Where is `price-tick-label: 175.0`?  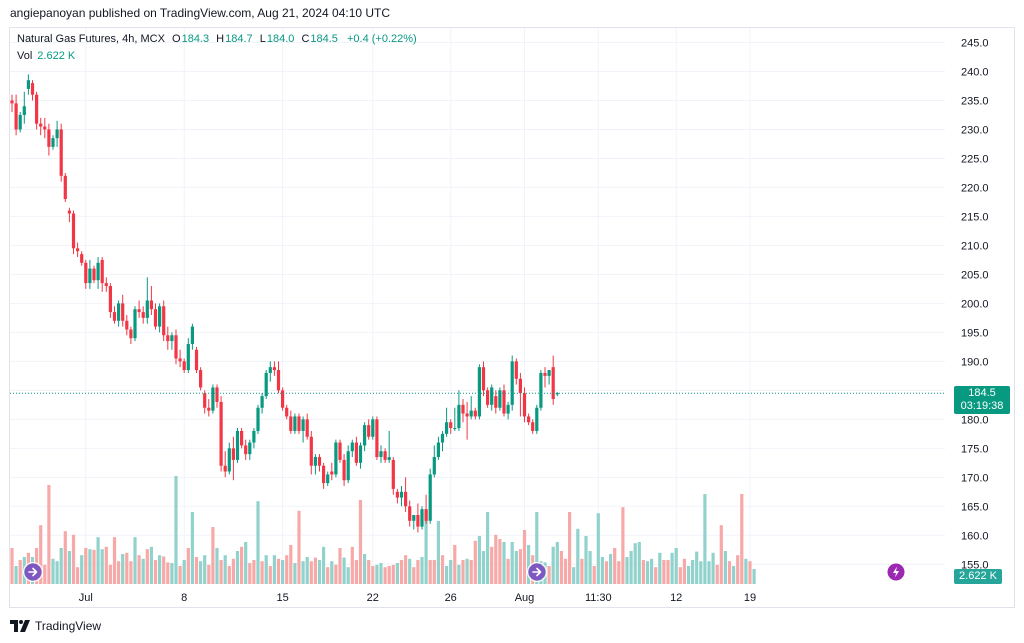
price-tick-label: 175.0 is located at coordinates (975, 449).